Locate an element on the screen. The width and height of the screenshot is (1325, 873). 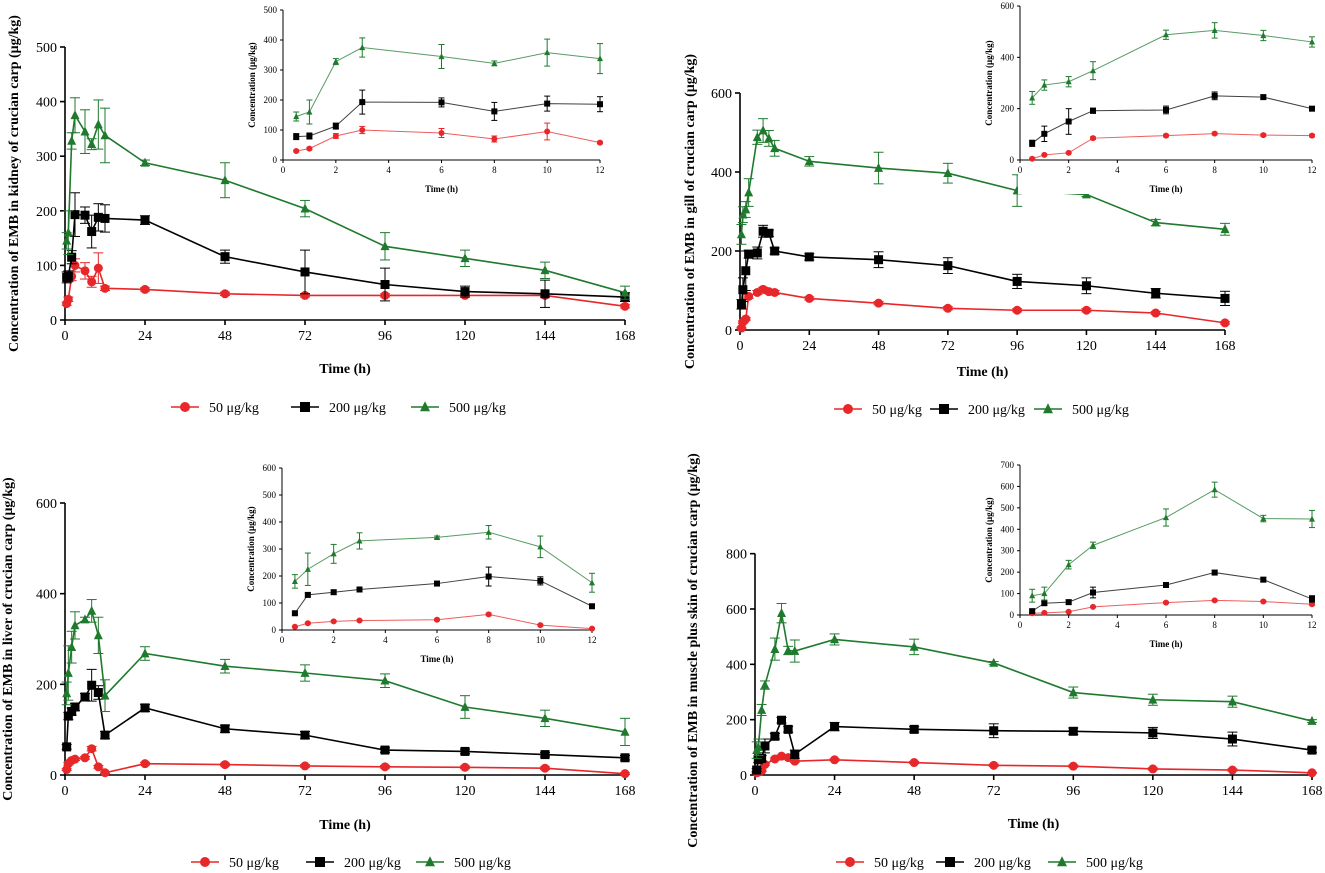
legend-item: 50 μg/kg is located at coordinates (215, 408).